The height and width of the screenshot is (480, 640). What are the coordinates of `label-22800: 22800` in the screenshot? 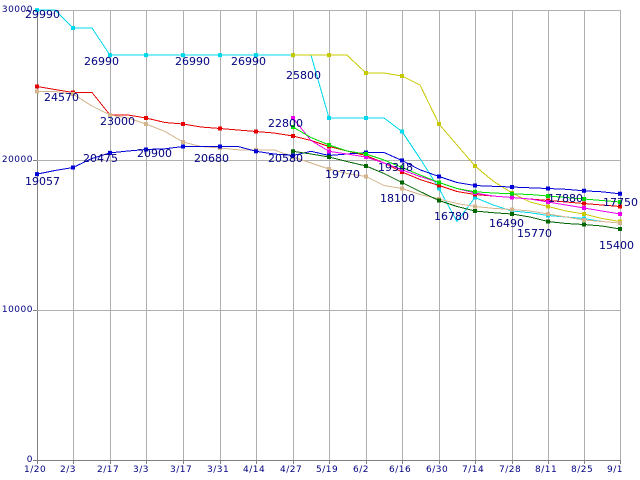 It's located at (285, 123).